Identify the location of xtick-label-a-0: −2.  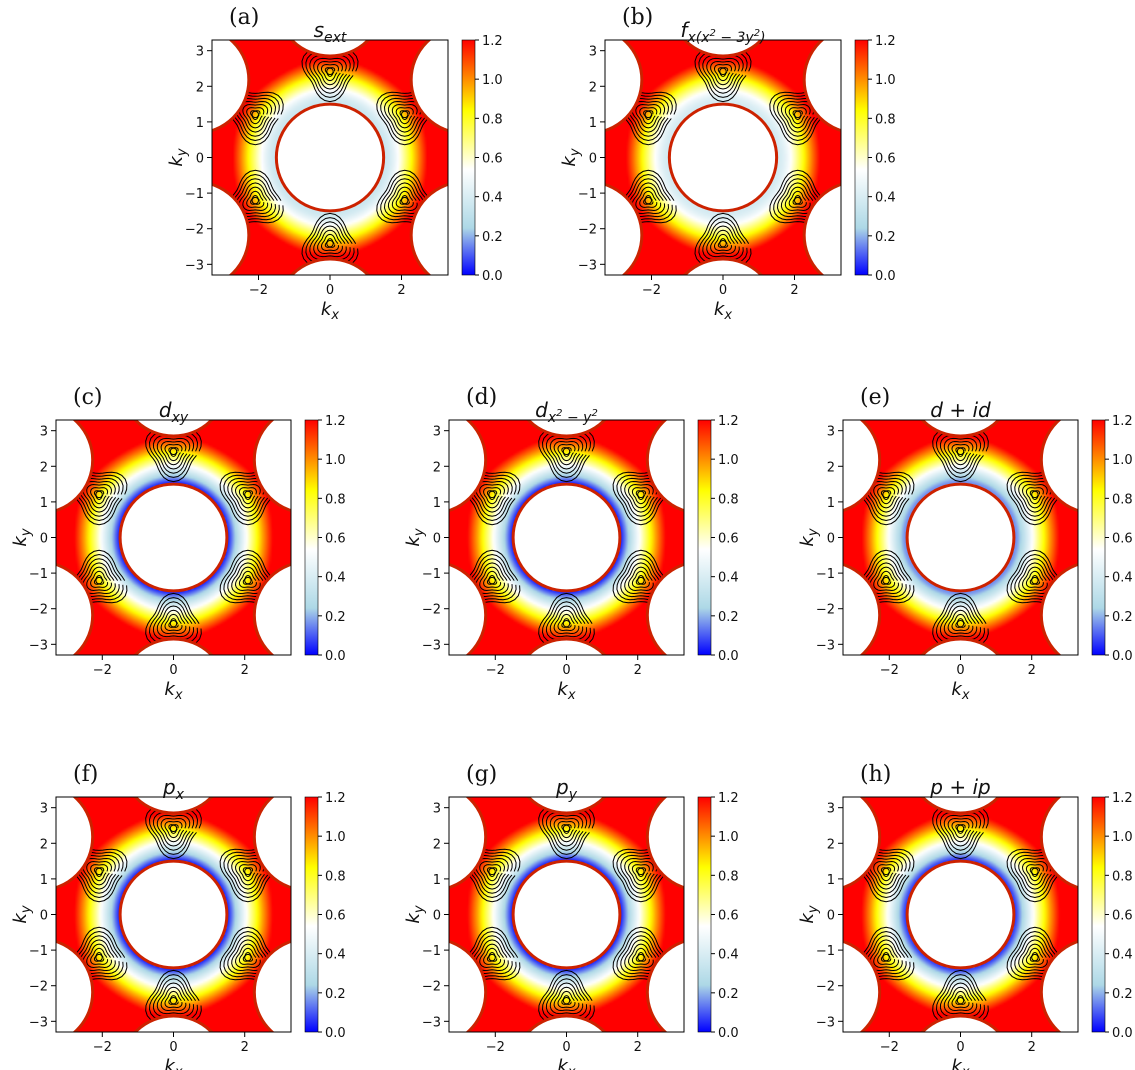
(258, 290).